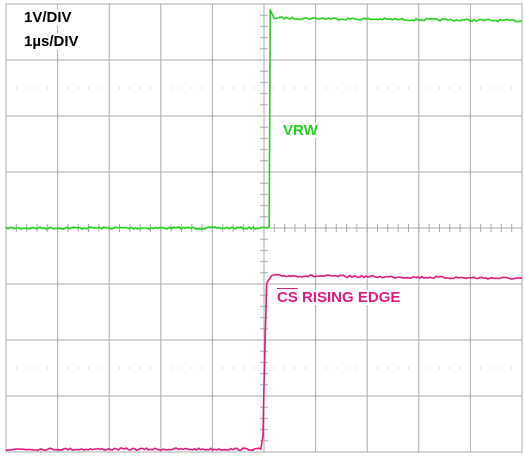  Describe the element at coordinates (287, 297) in the screenshot. I see `cs-label-name: CS` at that location.